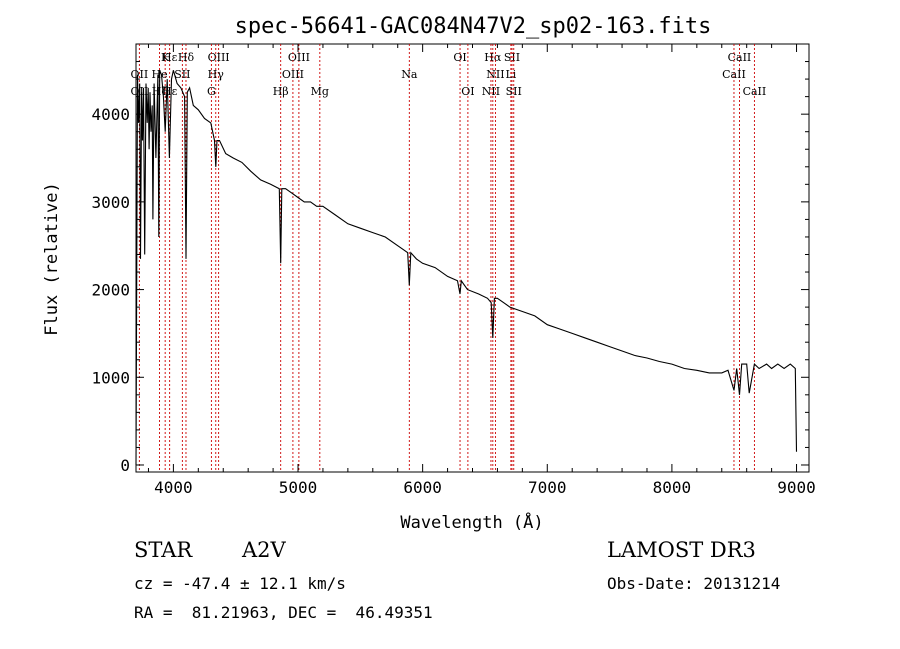 Image resolution: width=900 pixels, height=649 pixels. Describe the element at coordinates (110, 377) in the screenshot. I see `y-tick-label: 1000` at that location.